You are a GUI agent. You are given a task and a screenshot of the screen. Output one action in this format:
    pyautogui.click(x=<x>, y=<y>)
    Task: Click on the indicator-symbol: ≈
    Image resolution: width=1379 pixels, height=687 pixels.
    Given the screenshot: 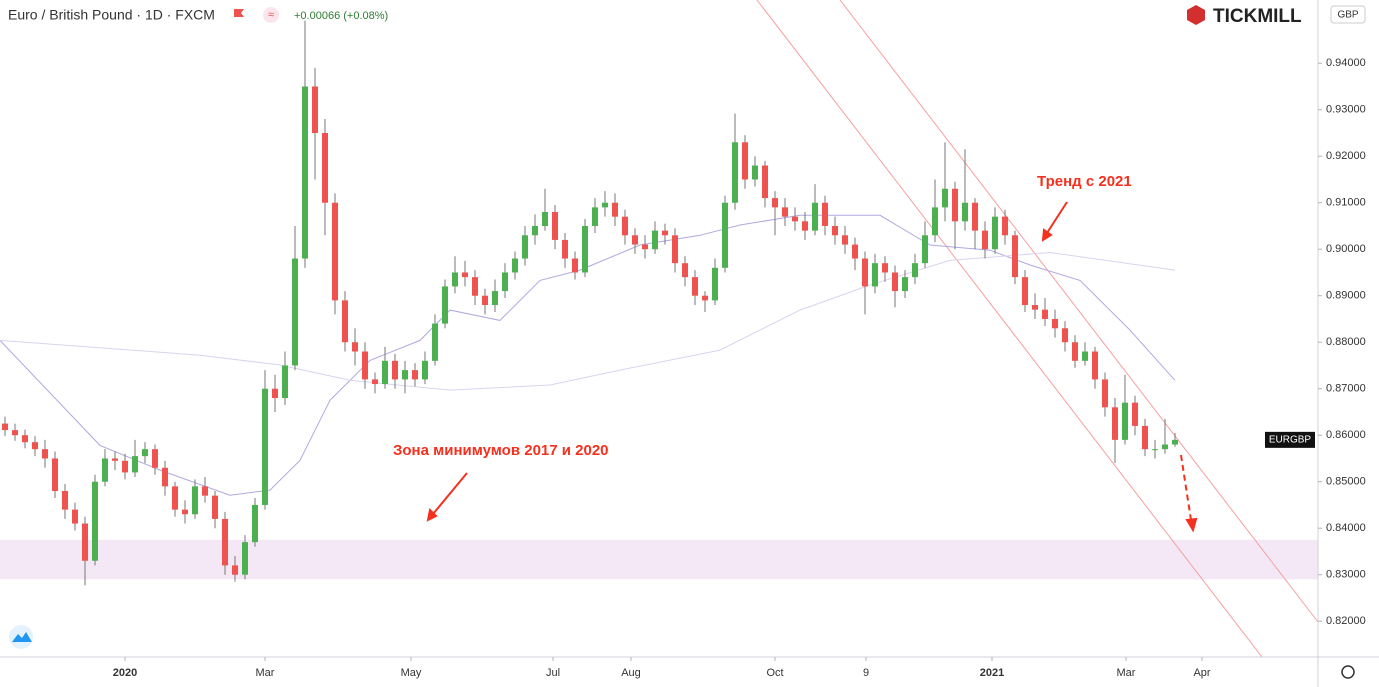 What is the action you would take?
    pyautogui.click(x=271, y=15)
    